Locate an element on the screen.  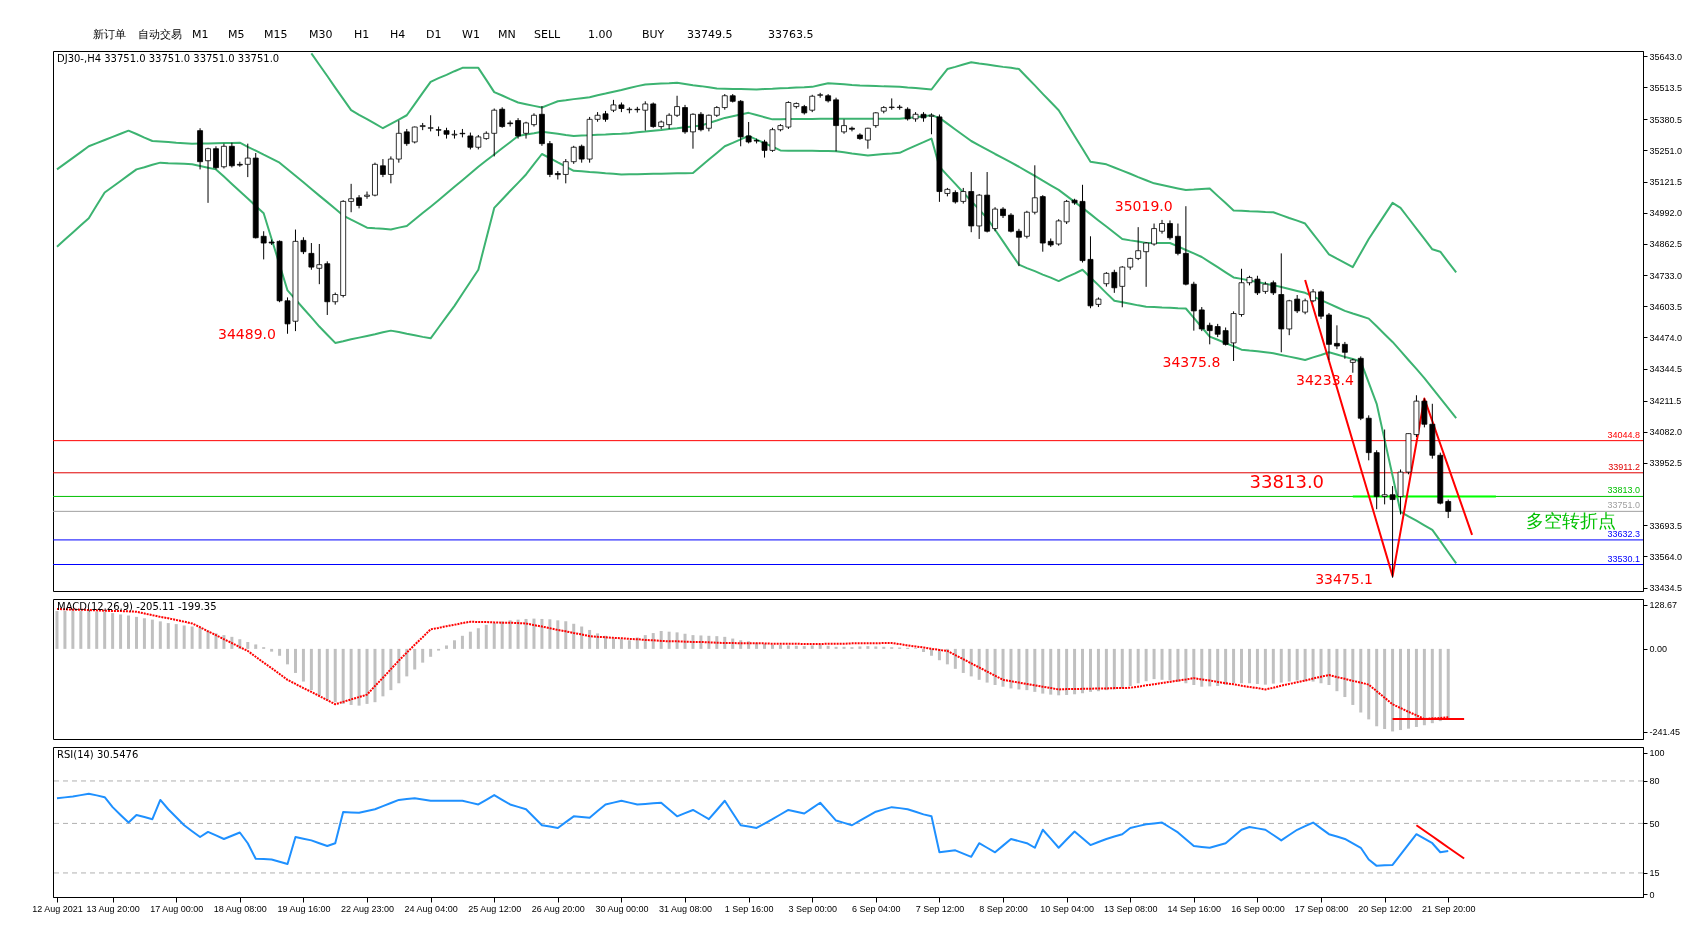
y-tick-label: 35643.0 is located at coordinates (1666, 56).